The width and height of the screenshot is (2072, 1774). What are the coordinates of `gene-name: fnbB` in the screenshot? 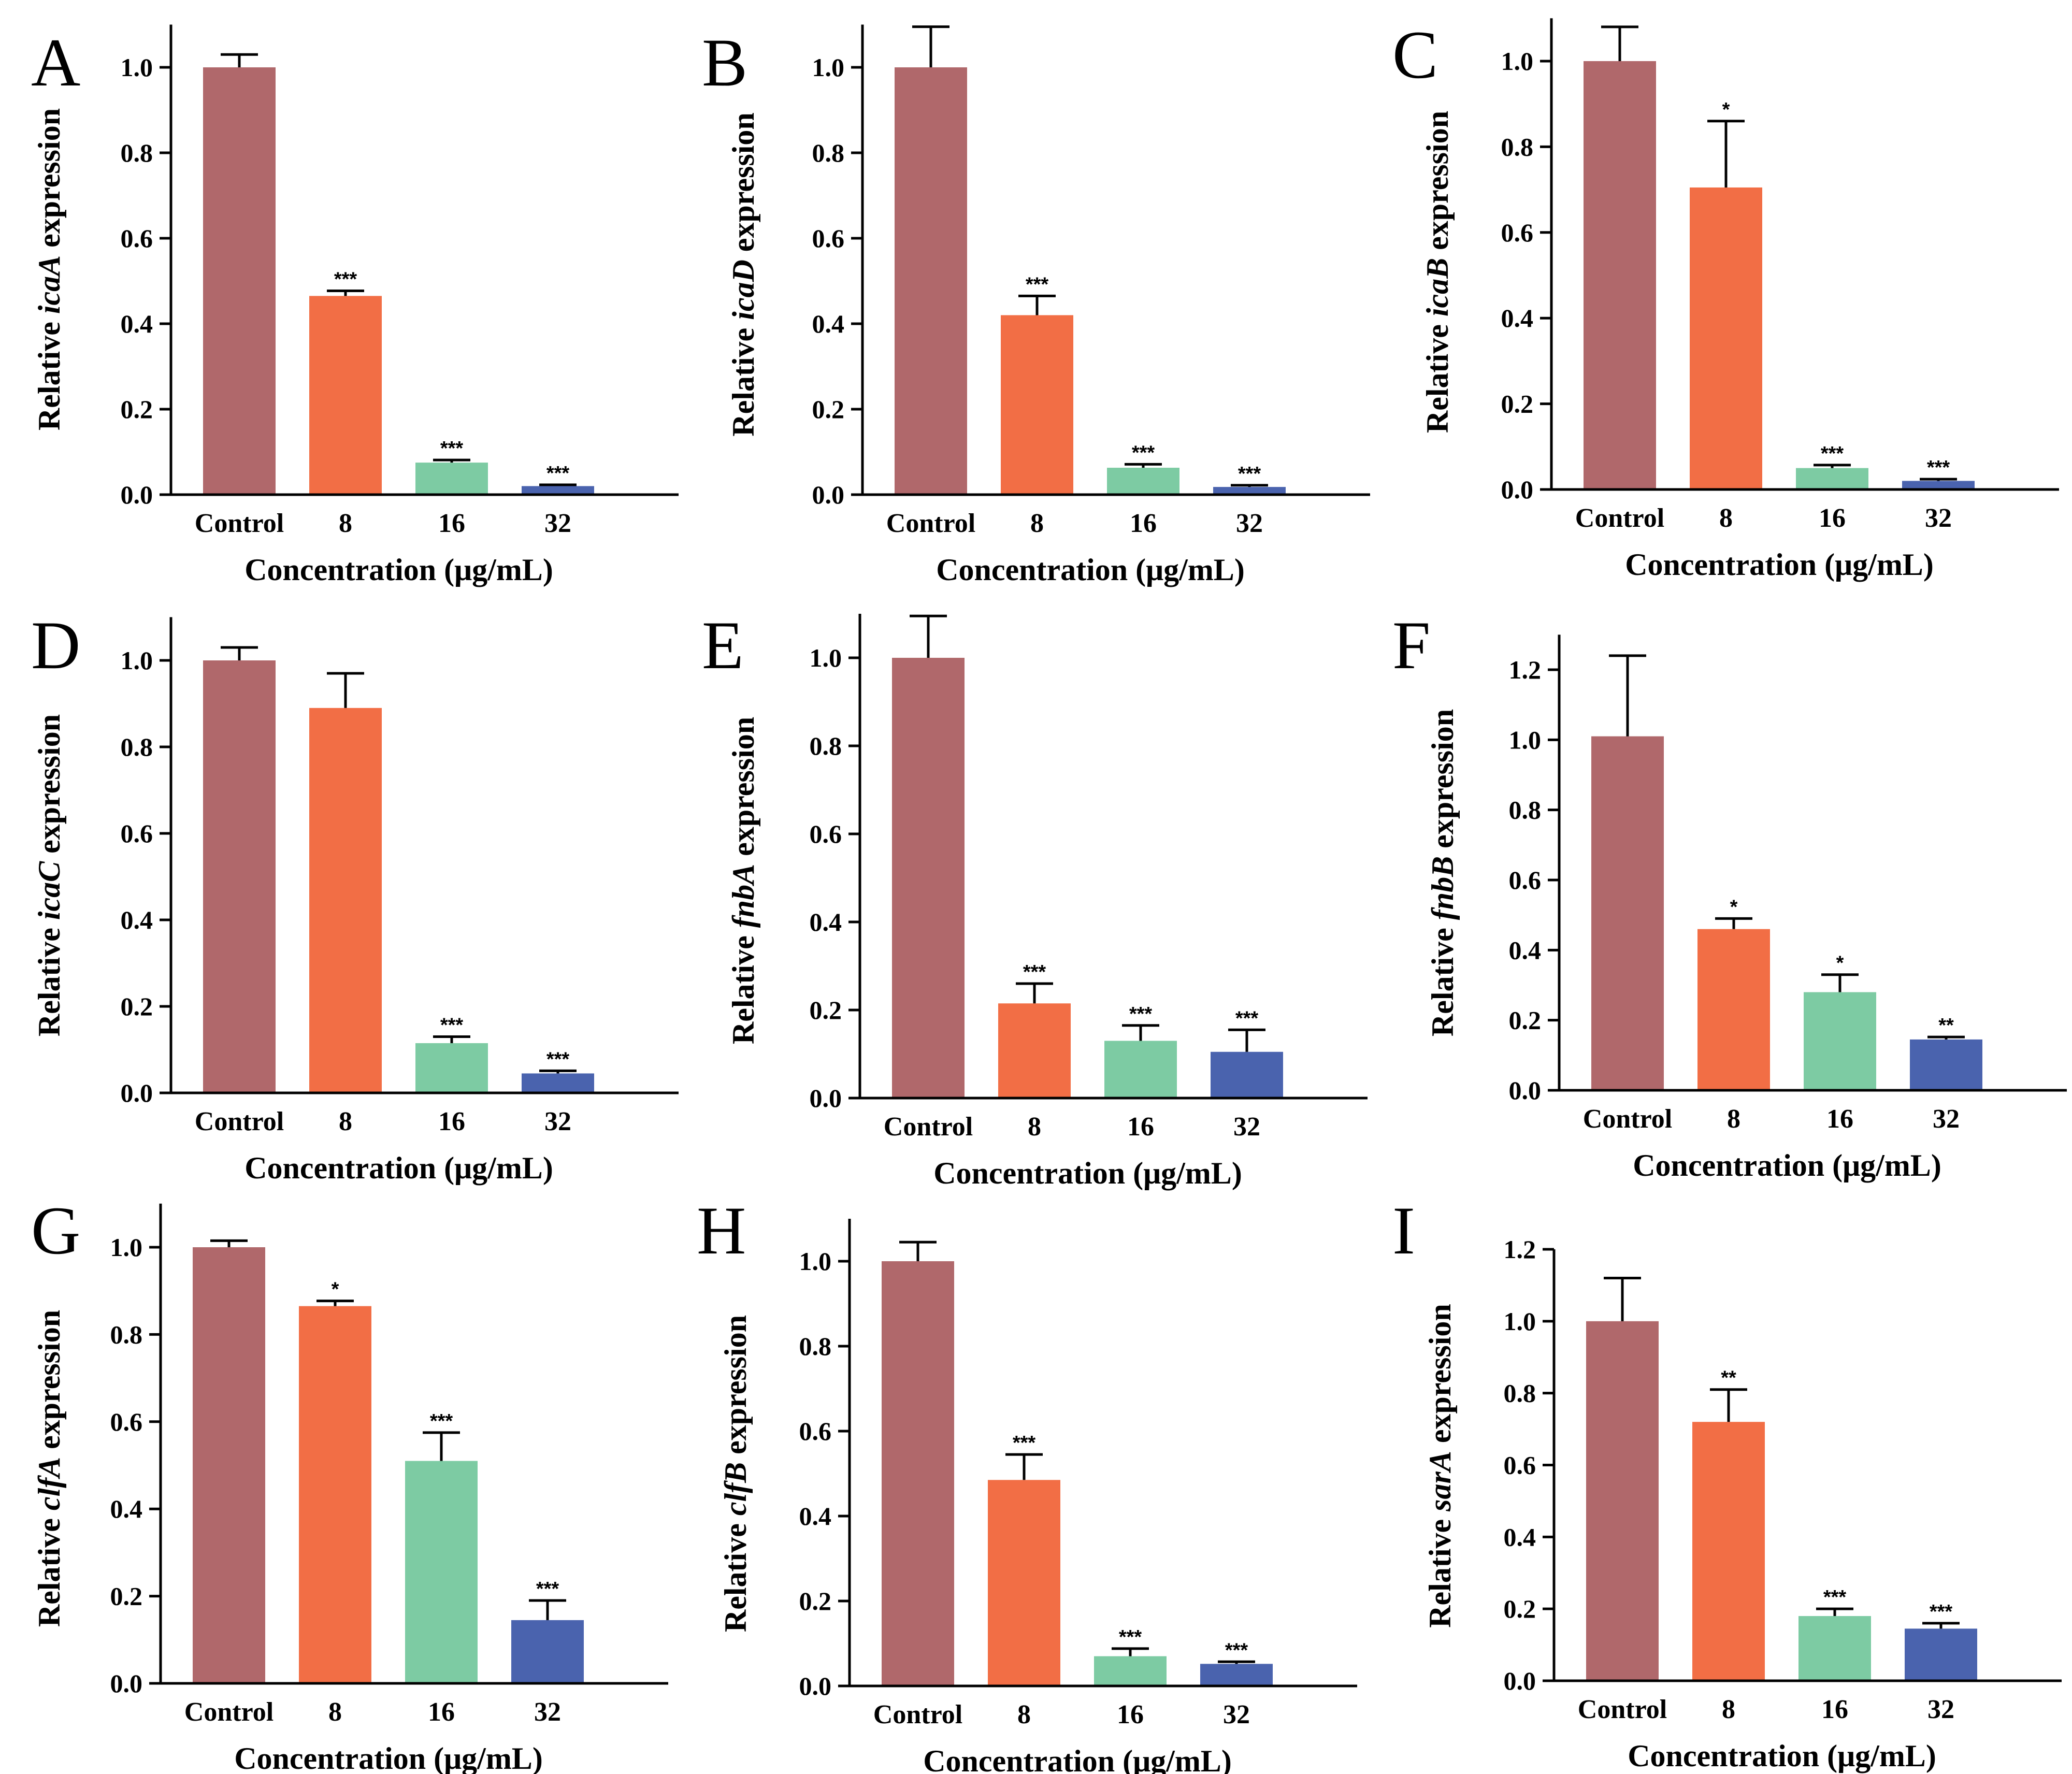 It's located at (1443, 888).